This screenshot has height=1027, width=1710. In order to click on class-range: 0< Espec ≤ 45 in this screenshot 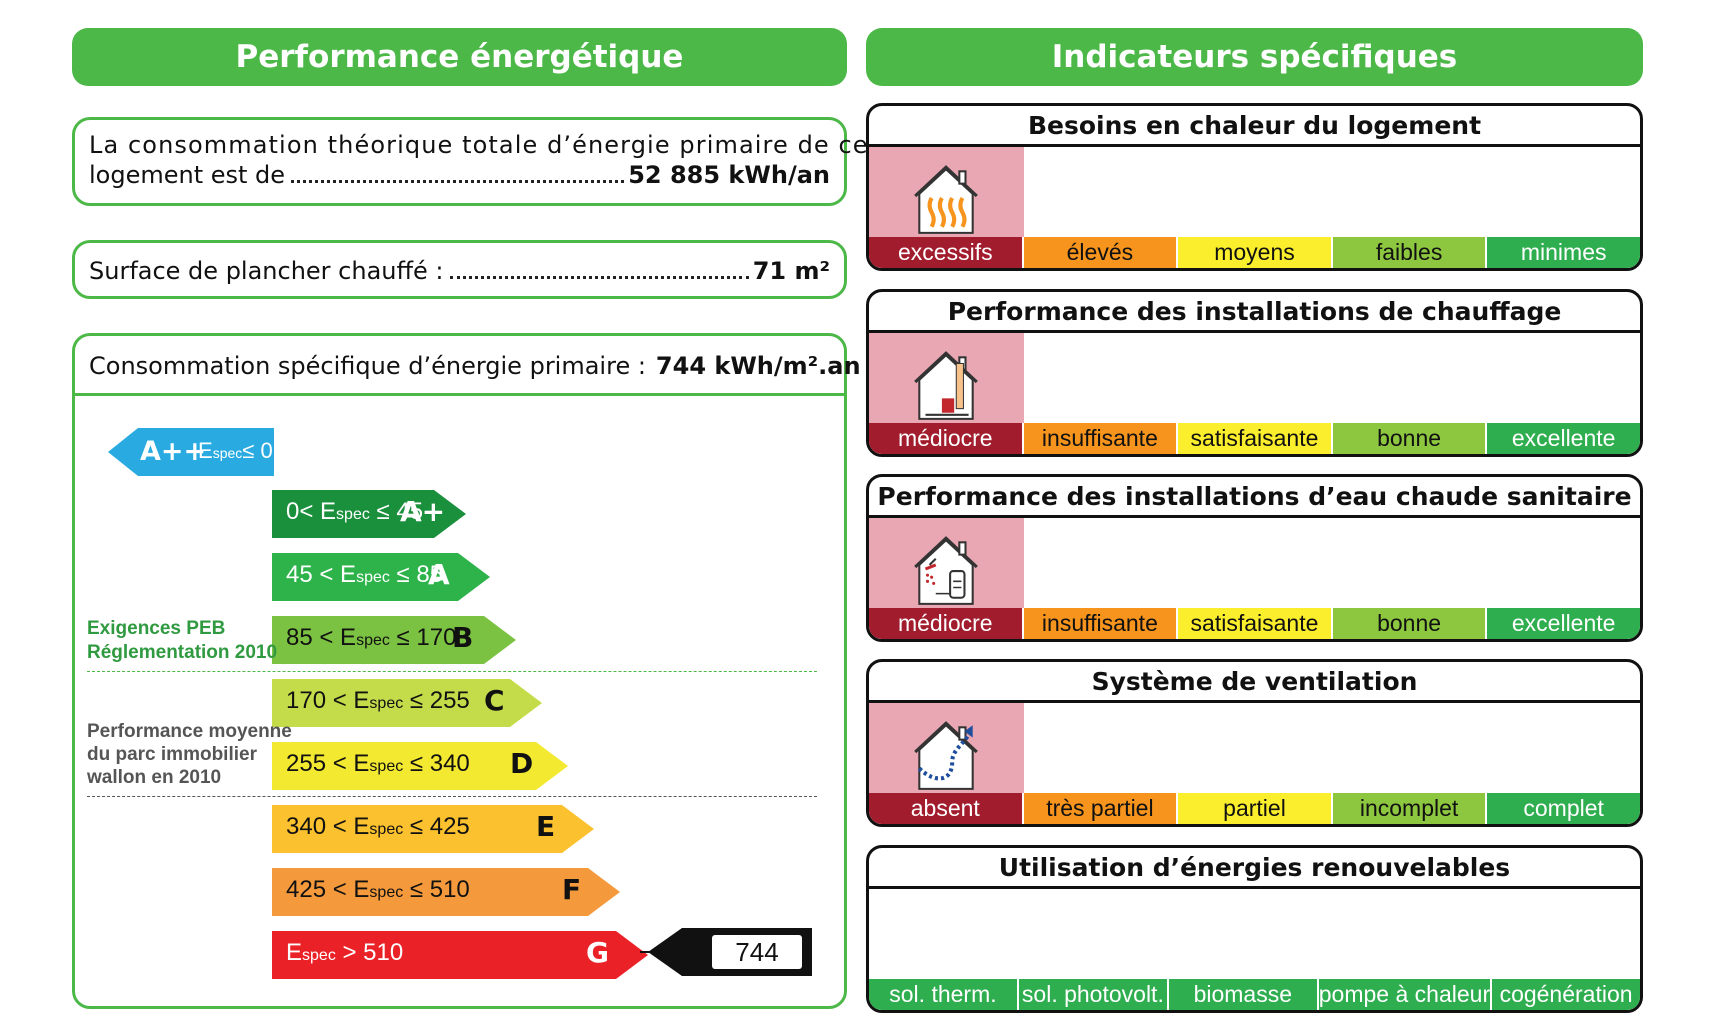, I will do `click(355, 511)`.